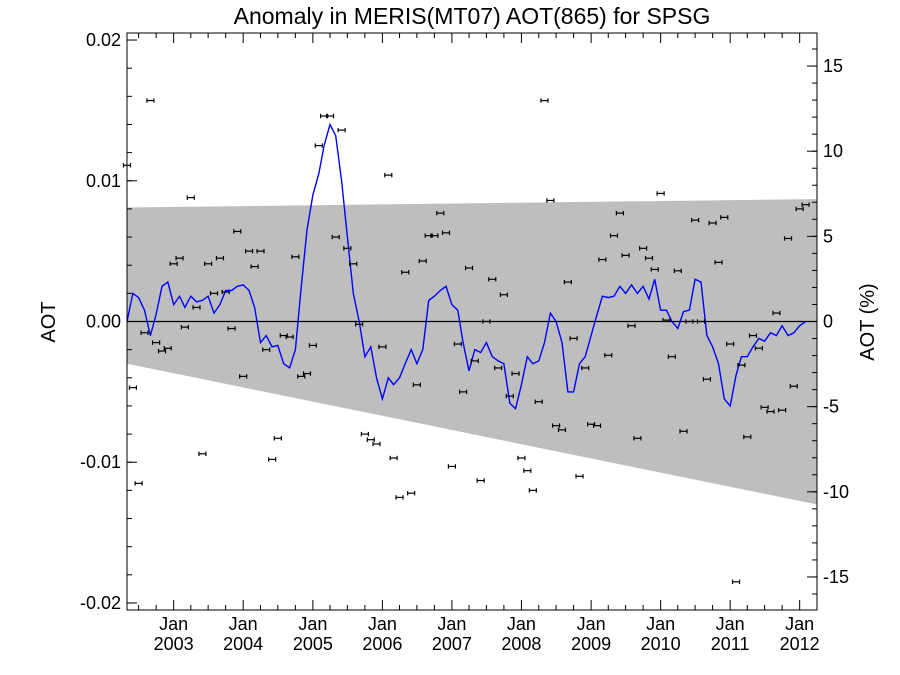 The width and height of the screenshot is (900, 675). What do you see at coordinates (103, 181) in the screenshot?
I see `y-tick-label-left: 0.01` at bounding box center [103, 181].